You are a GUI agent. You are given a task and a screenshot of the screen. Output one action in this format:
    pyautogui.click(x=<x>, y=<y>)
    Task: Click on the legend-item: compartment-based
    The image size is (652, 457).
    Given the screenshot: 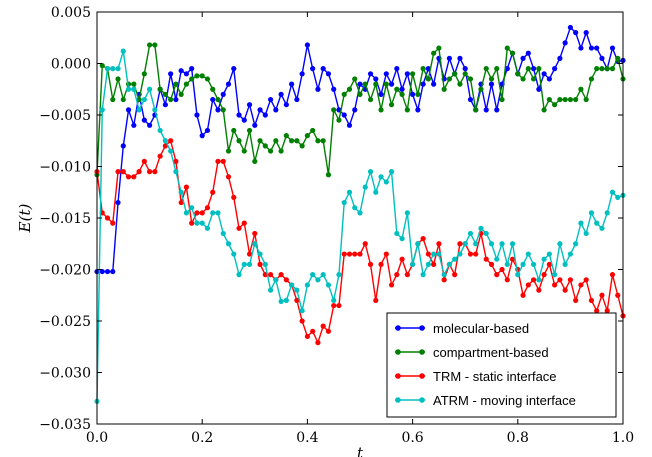 What is the action you would take?
    pyautogui.click(x=472, y=352)
    